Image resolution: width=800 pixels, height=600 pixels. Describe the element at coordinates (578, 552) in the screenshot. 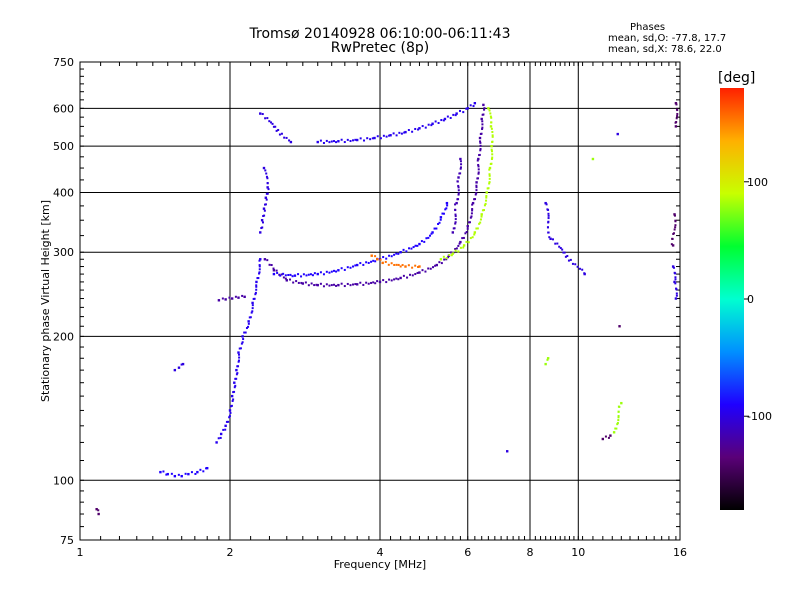

I see `x-tick-label: 10` at that location.